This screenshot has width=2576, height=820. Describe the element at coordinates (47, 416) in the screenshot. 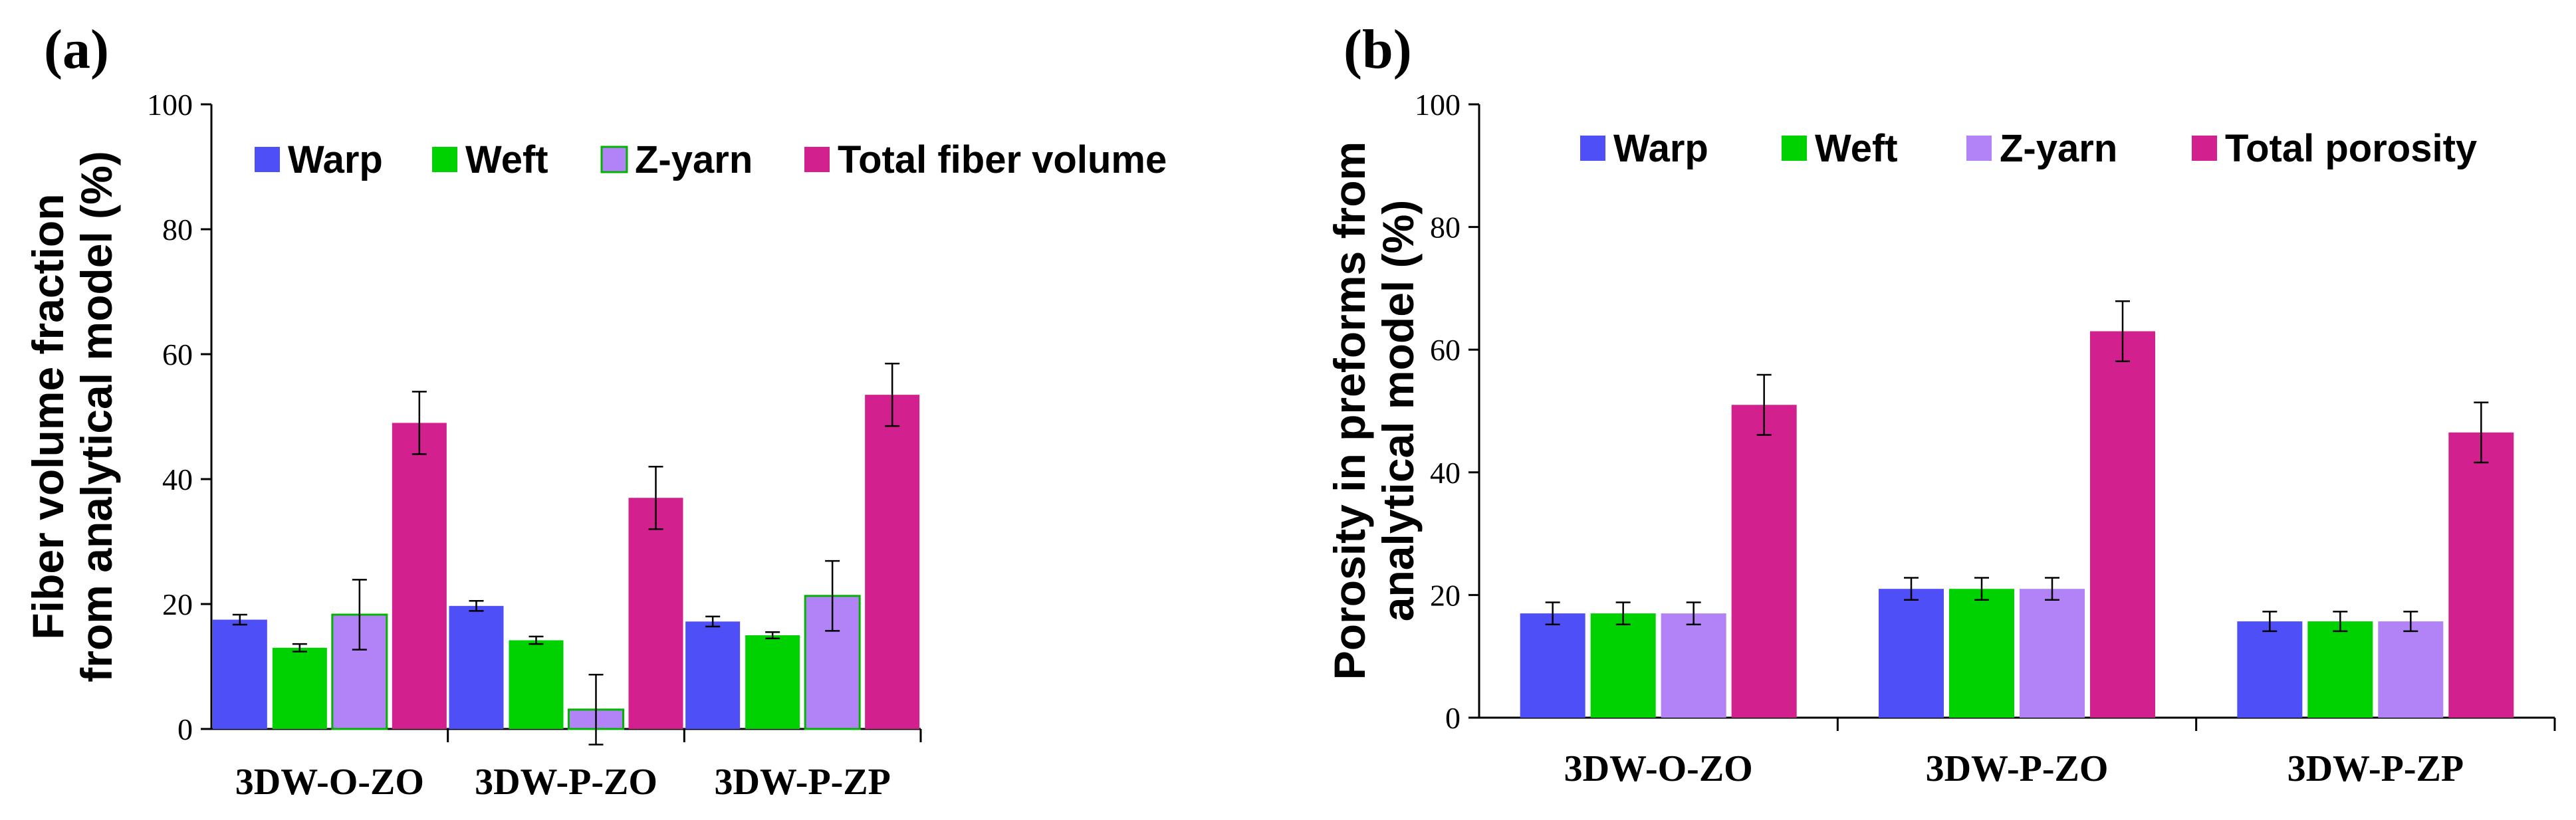

I see `y-axis-label-line: Fiber volume fraction` at that location.